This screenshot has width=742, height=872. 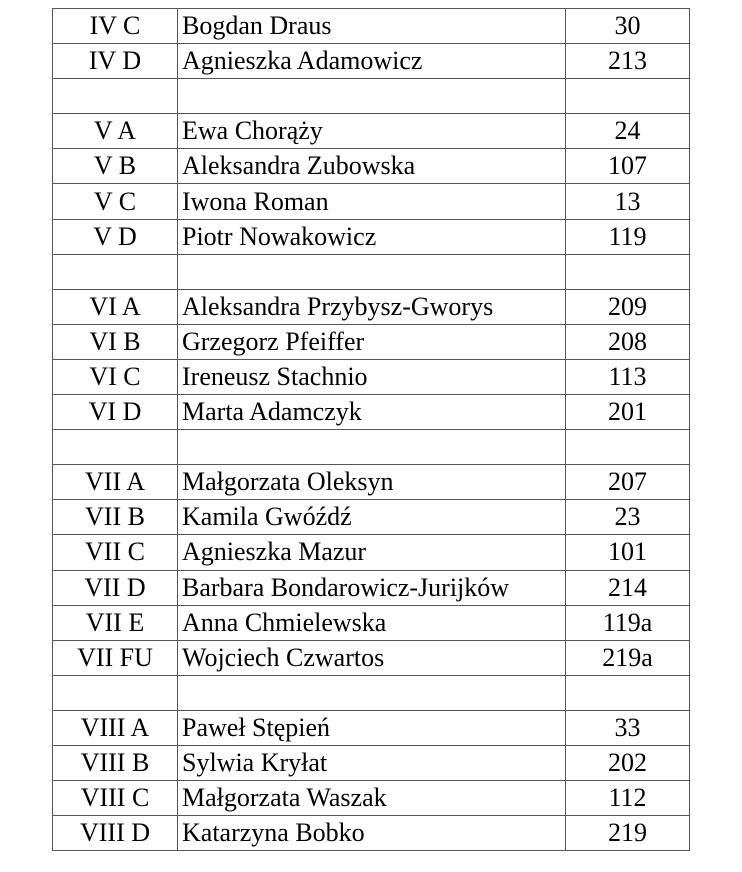 What do you see at coordinates (115, 61) in the screenshot?
I see `class-cell: IV D` at bounding box center [115, 61].